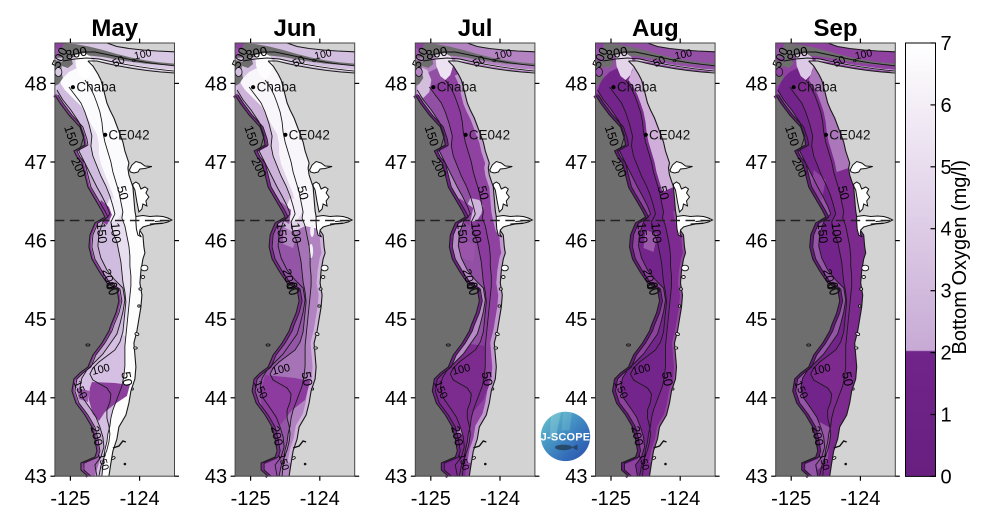 Image resolution: width=1000 pixels, height=527 pixels. Describe the element at coordinates (946, 354) in the screenshot. I see `svg-text: 2` at that location.